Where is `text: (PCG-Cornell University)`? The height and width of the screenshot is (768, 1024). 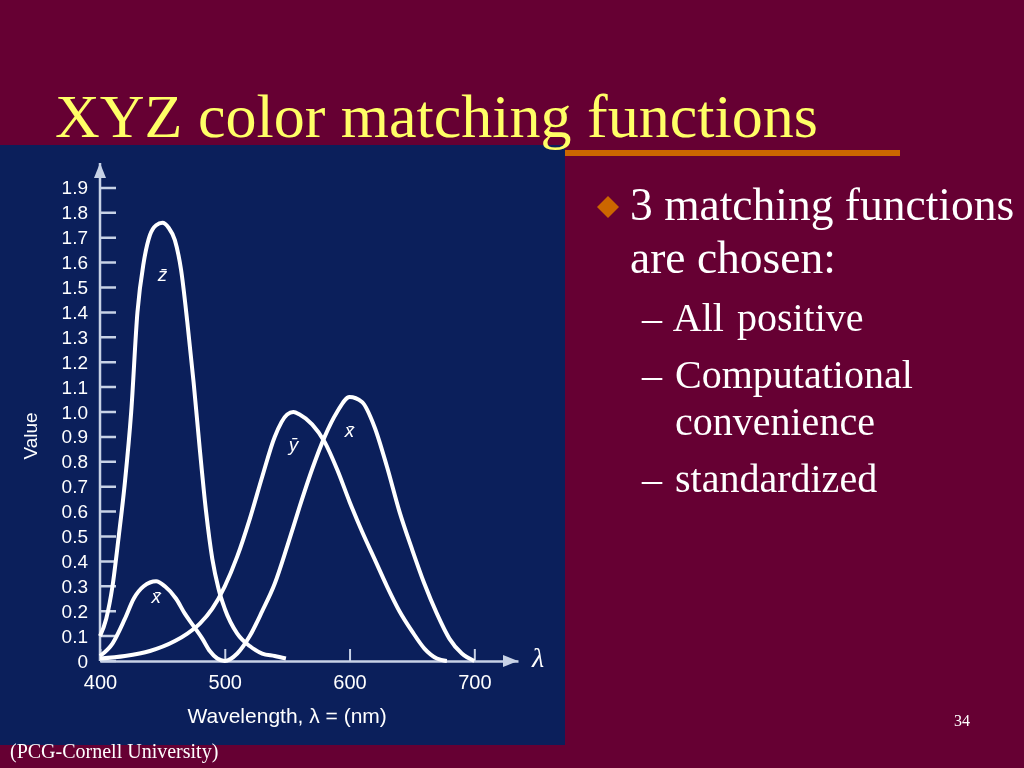 text: (PCG-Cornell University) is located at coordinates (114, 751).